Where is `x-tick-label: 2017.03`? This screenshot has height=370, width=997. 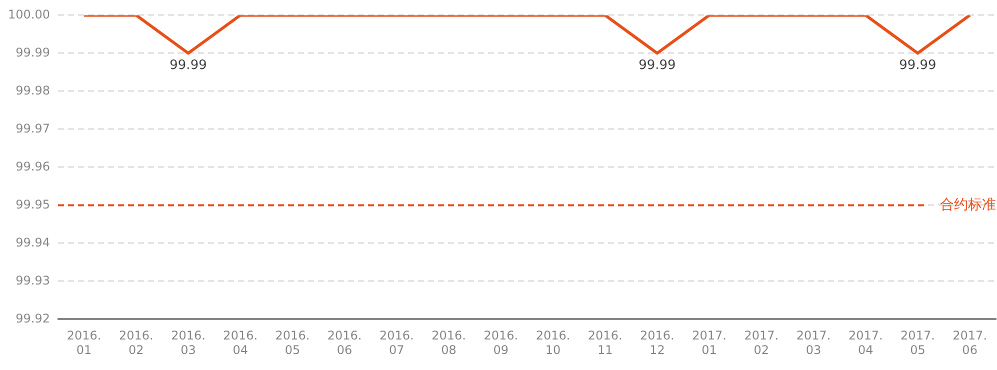
x-tick-label: 2017.03 is located at coordinates (813, 342).